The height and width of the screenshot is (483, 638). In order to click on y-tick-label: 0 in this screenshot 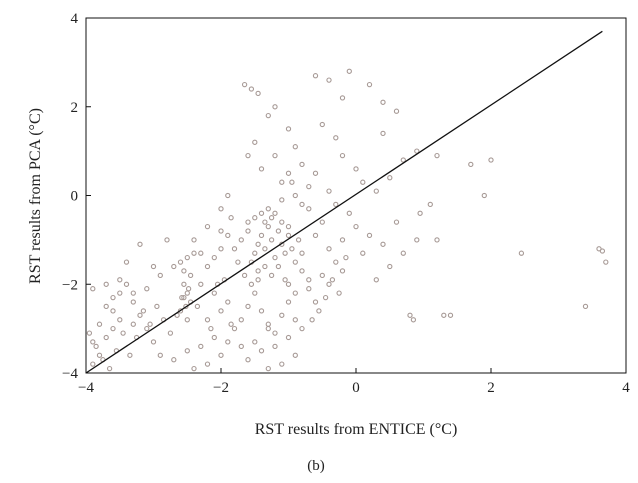, I will do `click(75, 197)`.